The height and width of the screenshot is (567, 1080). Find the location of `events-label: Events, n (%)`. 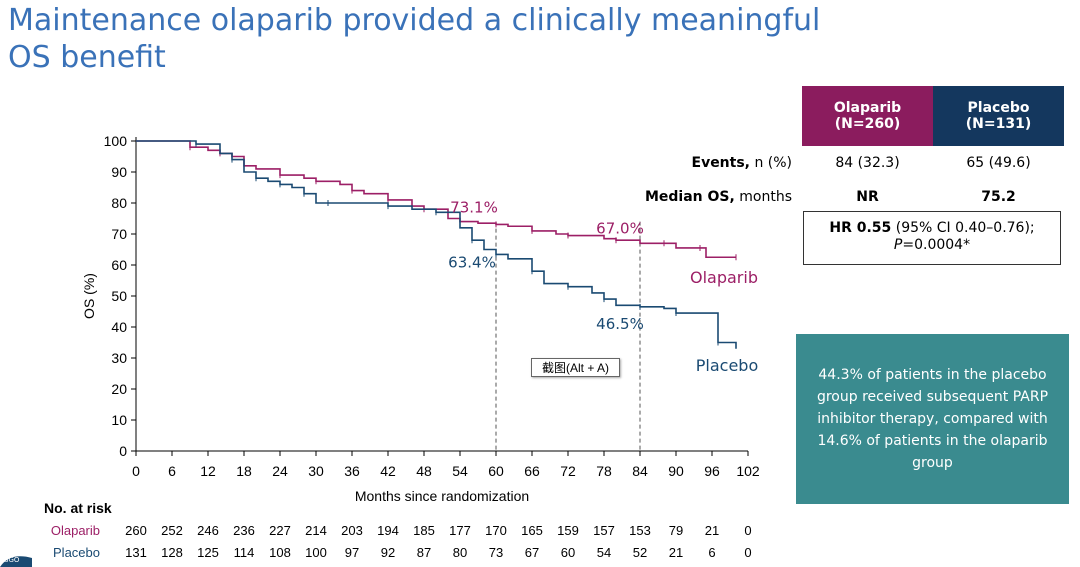

events-label: Events, n (%) is located at coordinates (742, 163).